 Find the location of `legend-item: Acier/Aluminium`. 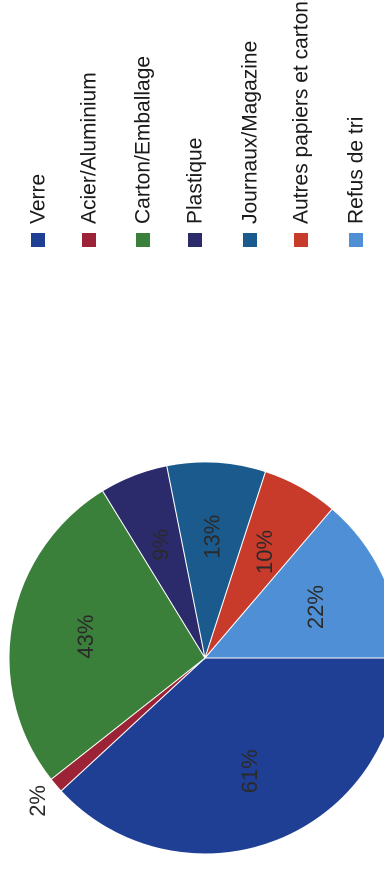

legend-item: Acier/Aluminium is located at coordinates (89, 159).